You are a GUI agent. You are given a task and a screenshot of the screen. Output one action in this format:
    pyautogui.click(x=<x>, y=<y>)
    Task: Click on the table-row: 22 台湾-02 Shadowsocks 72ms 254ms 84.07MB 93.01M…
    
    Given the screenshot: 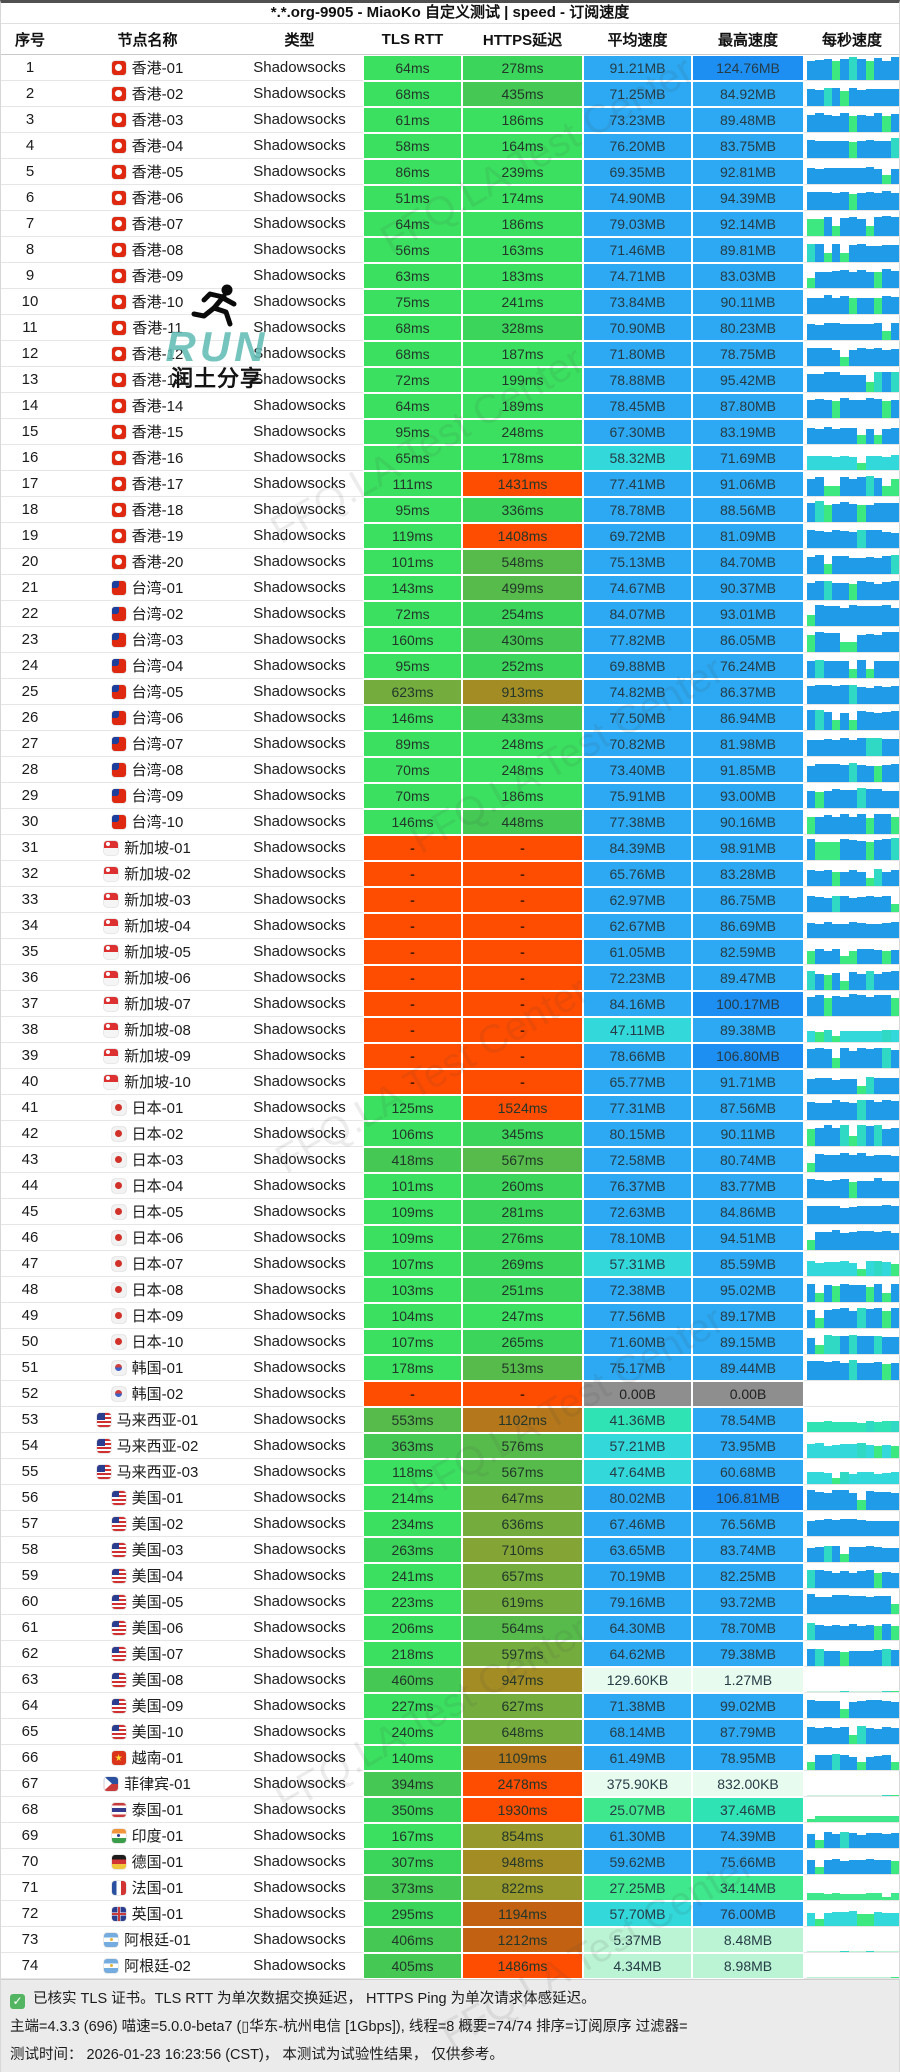 What is the action you would take?
    pyautogui.click(x=450, y=614)
    